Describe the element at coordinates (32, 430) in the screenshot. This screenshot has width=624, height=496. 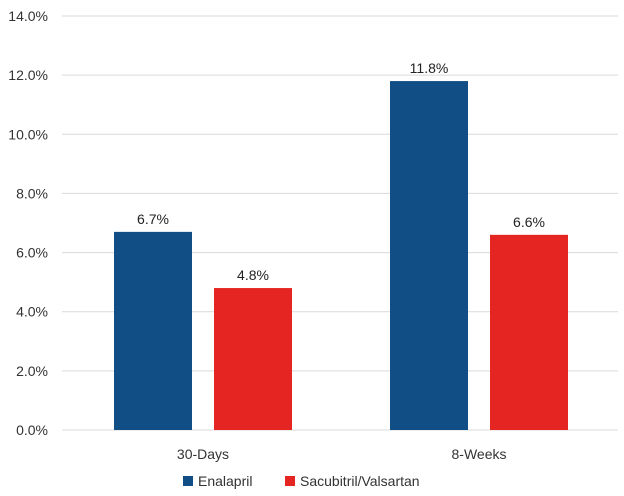
I see `y-tick-label: 0.0%` at that location.